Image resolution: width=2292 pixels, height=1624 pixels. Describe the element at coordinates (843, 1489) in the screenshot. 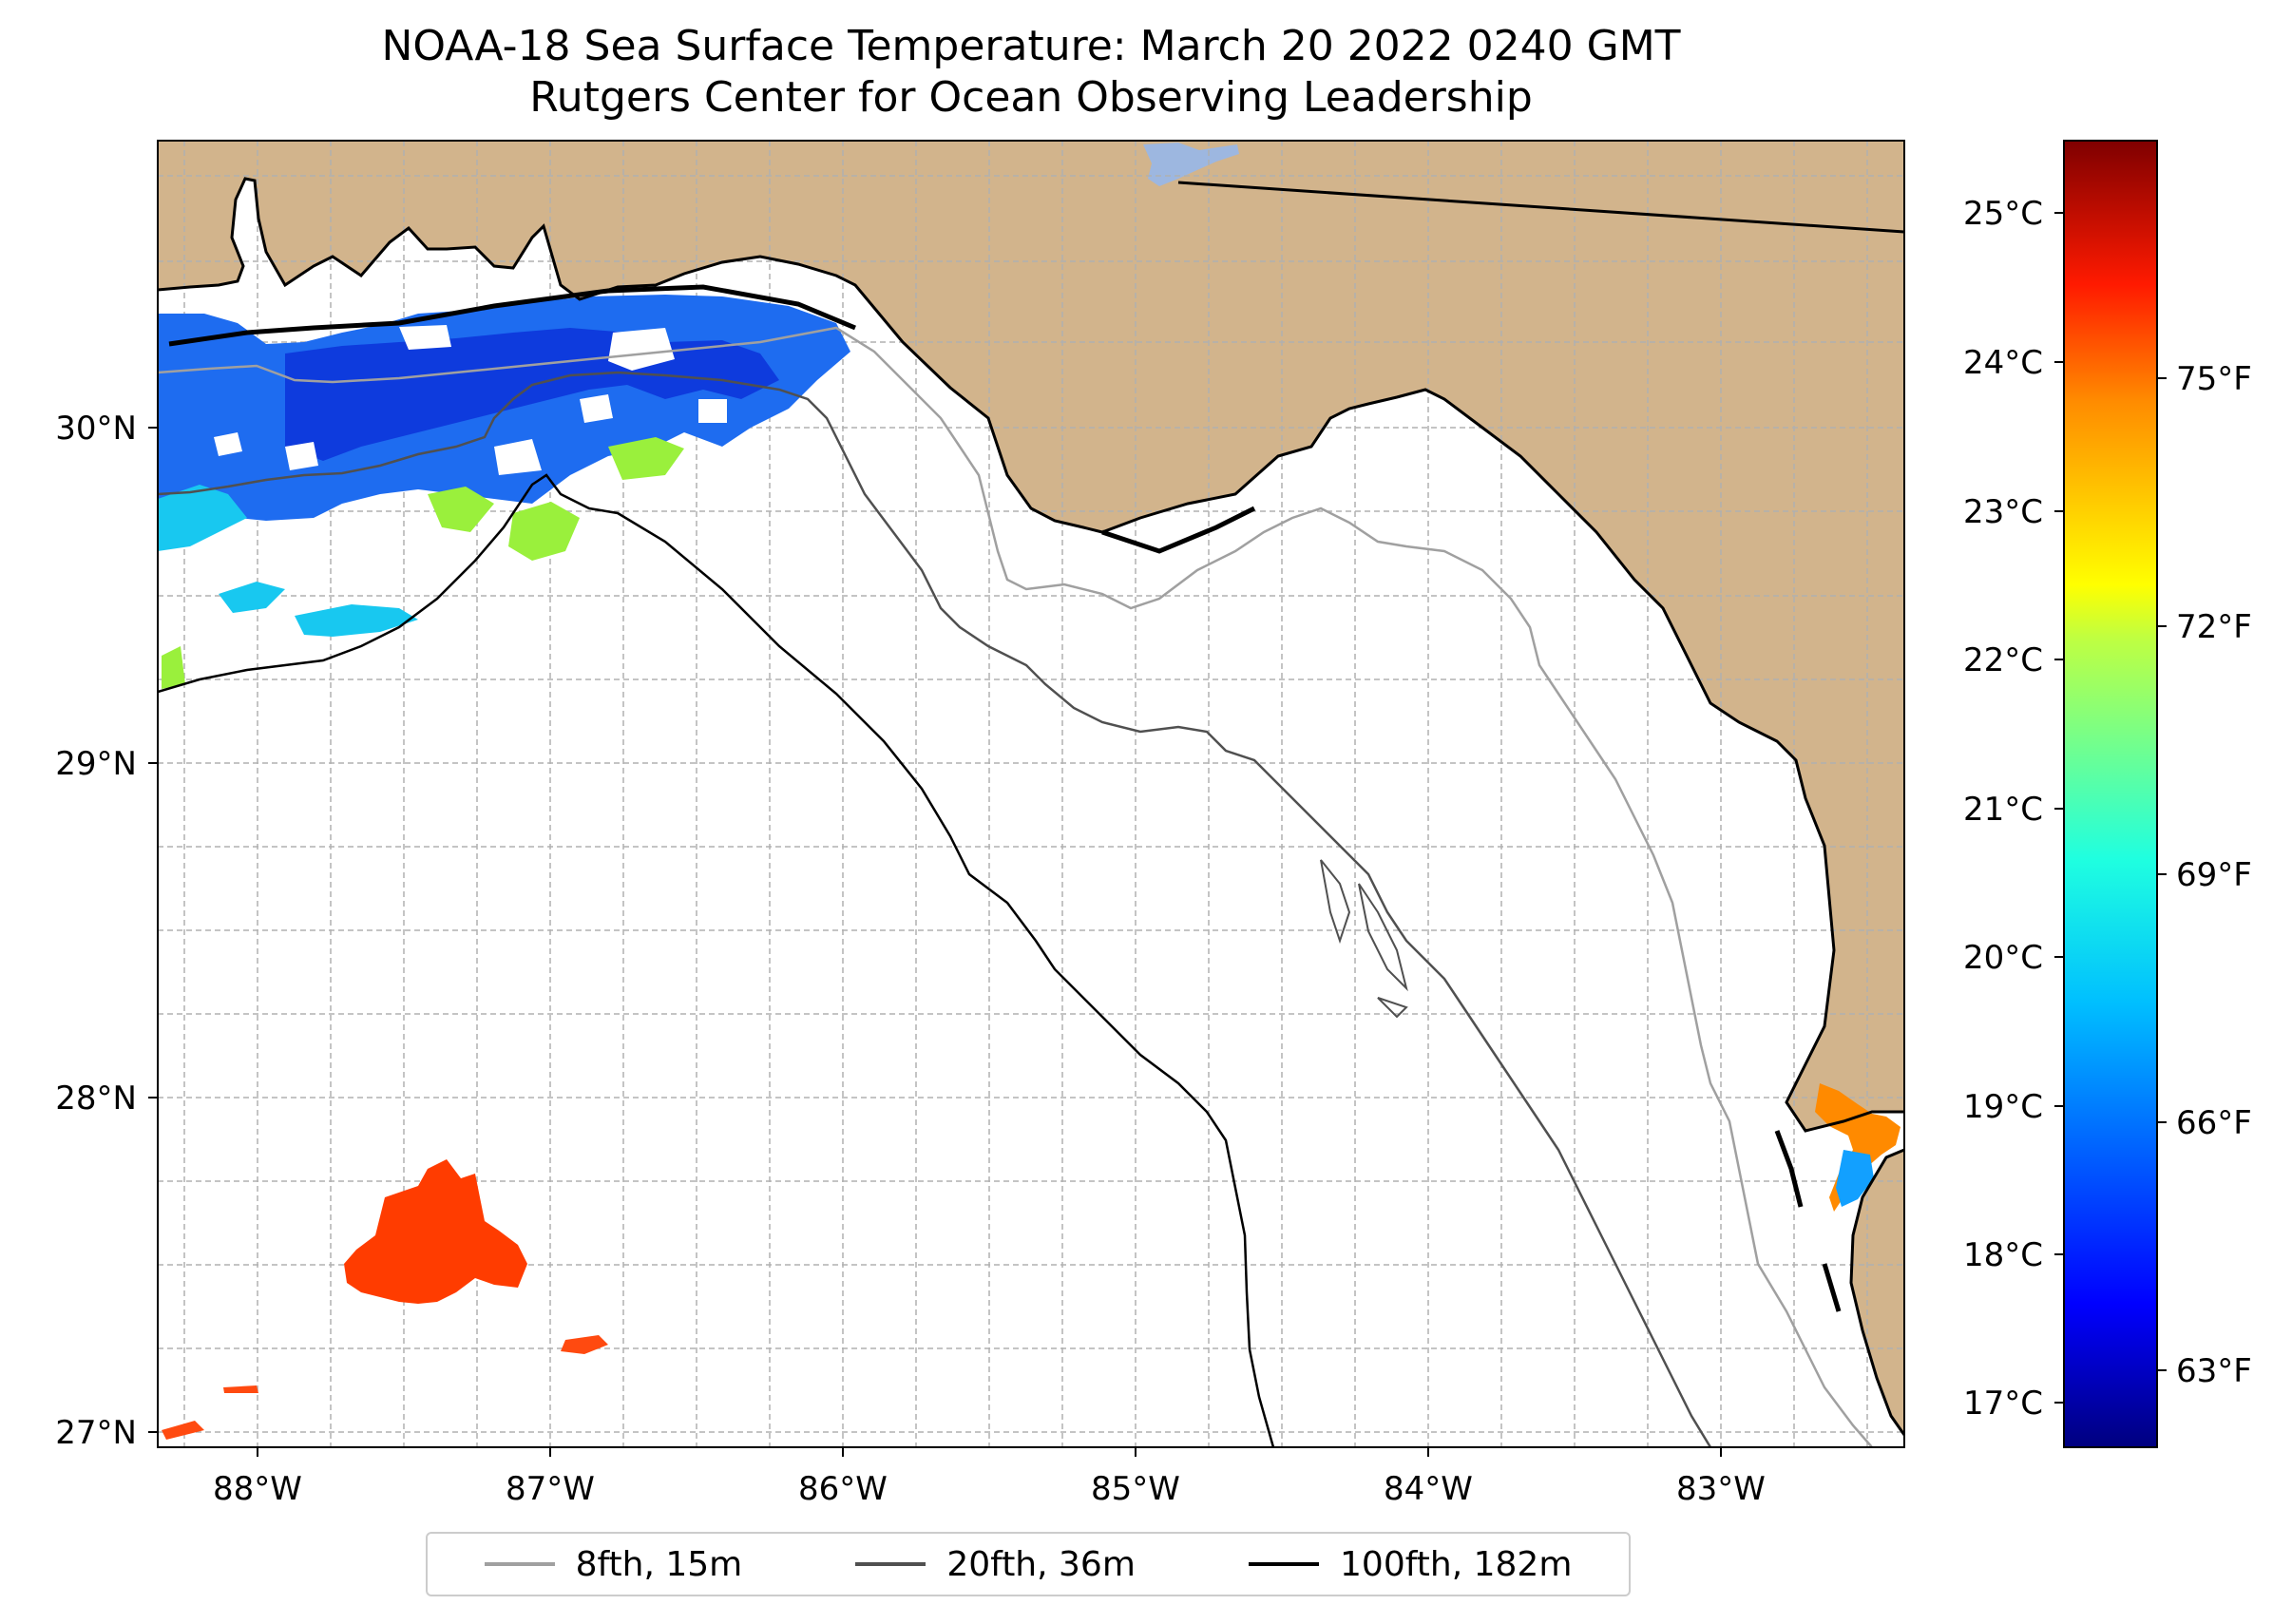

I see `lon-label-86: 86°W` at that location.